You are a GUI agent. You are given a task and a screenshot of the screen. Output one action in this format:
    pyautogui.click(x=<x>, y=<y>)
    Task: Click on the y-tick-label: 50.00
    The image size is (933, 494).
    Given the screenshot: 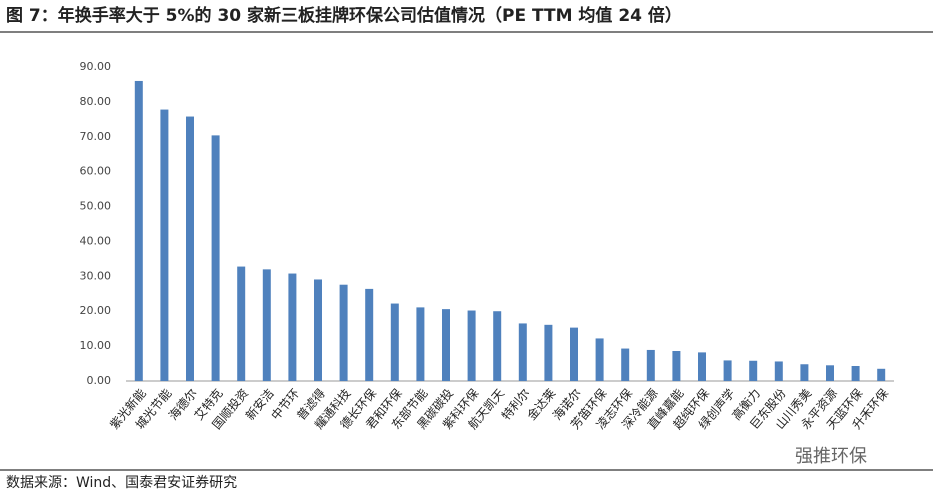 What is the action you would take?
    pyautogui.click(x=96, y=206)
    